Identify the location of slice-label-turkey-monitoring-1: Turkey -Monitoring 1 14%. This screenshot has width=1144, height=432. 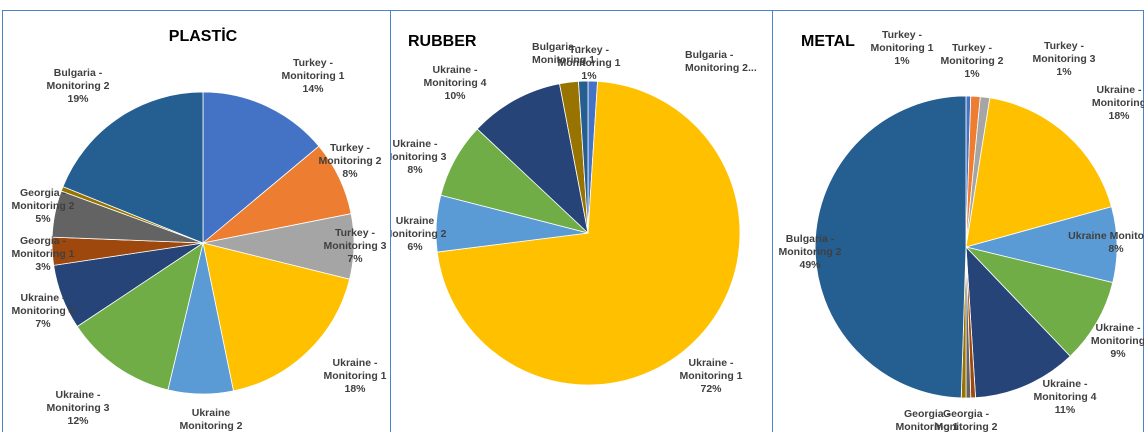
(313, 76).